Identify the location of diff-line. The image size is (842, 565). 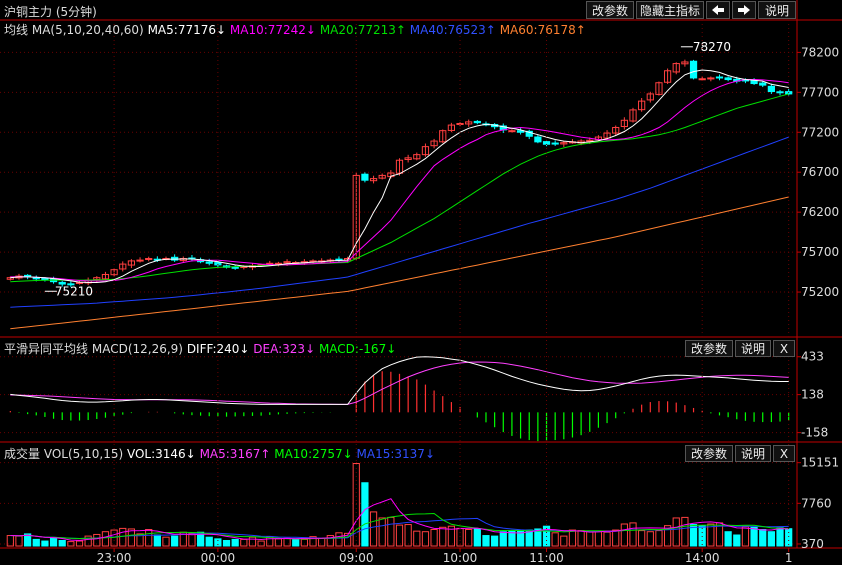
(399, 380).